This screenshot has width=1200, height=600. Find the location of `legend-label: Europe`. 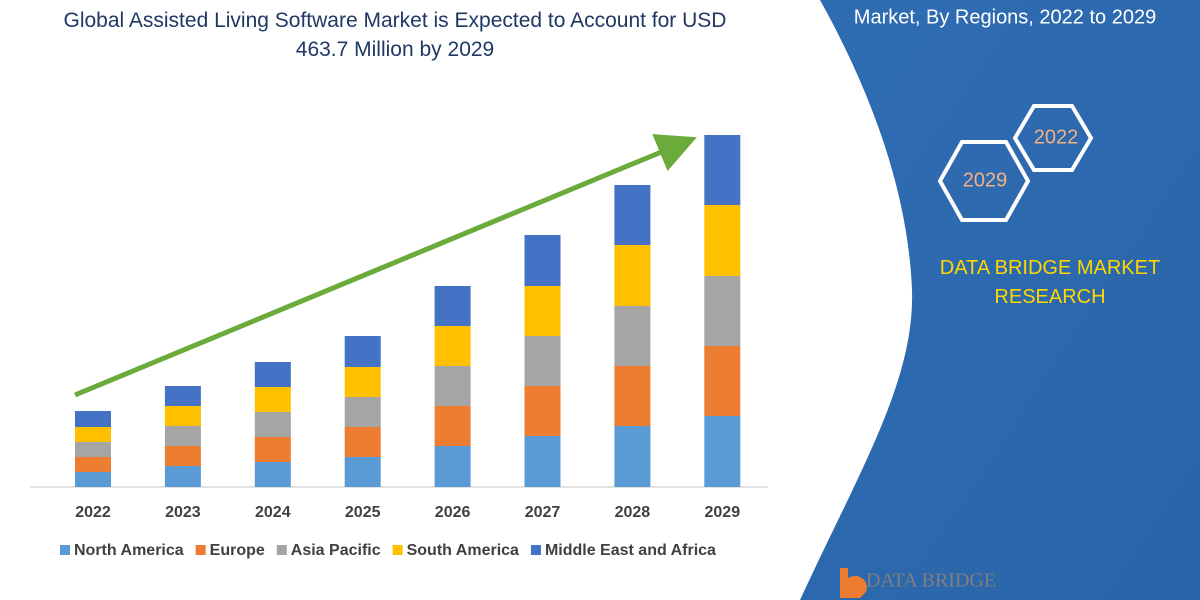

legend-label: Europe is located at coordinates (237, 550).